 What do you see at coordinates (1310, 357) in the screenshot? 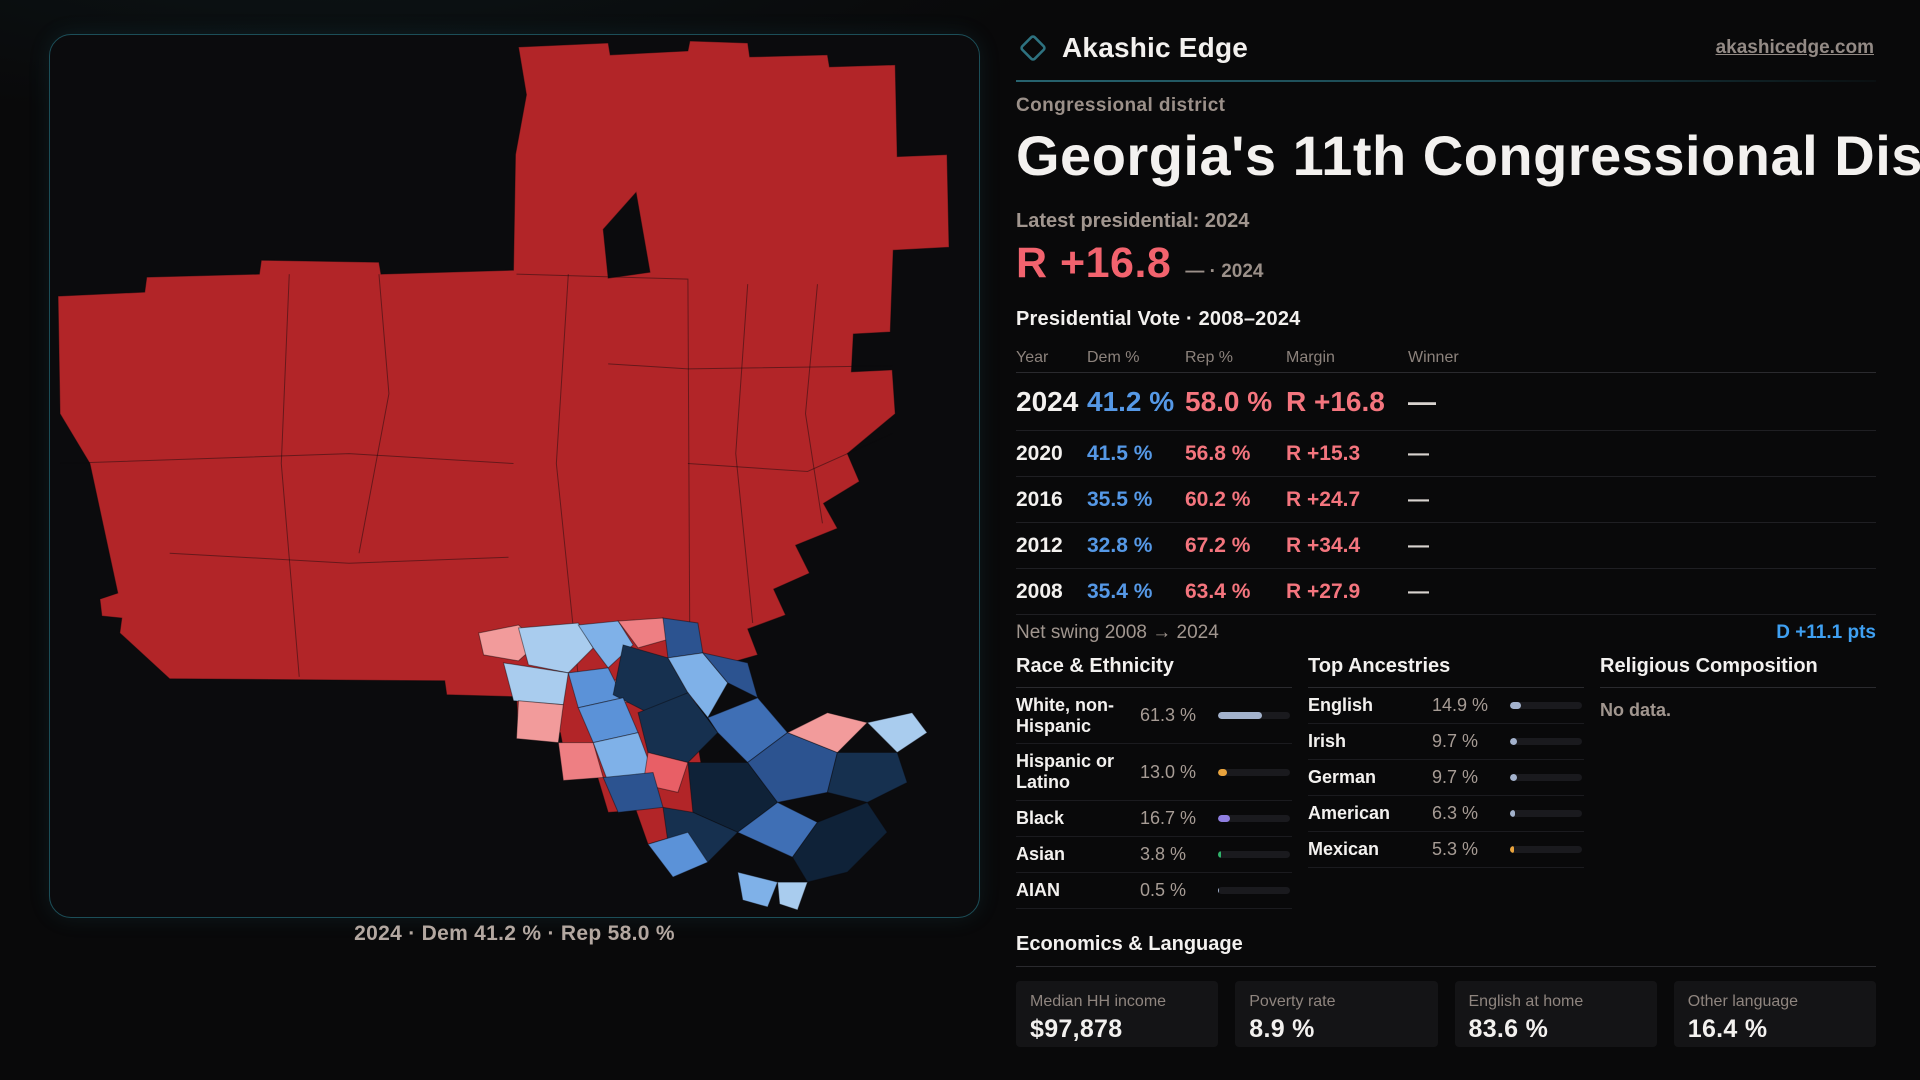
I see `vote-table-column-header: Margin` at bounding box center [1310, 357].